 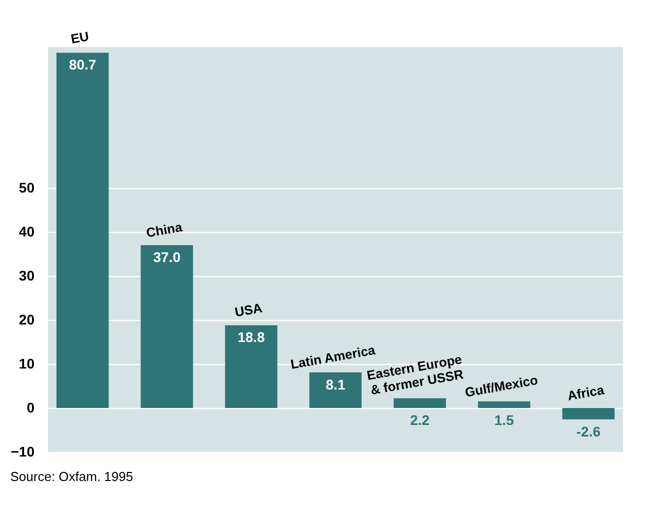 What do you see at coordinates (167, 257) in the screenshot?
I see `data-label: 37.0` at bounding box center [167, 257].